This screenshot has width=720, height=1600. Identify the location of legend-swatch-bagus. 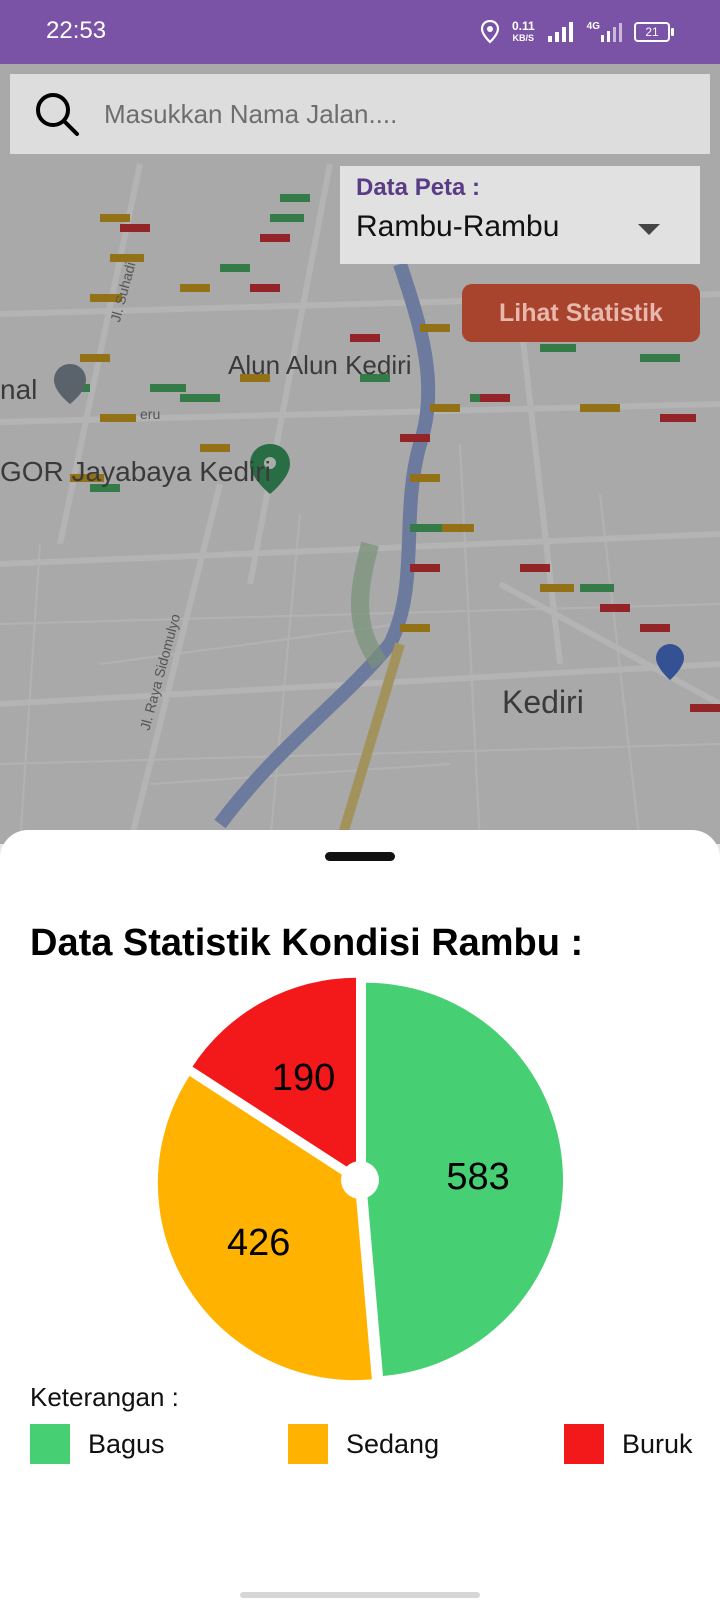
(50, 1444).